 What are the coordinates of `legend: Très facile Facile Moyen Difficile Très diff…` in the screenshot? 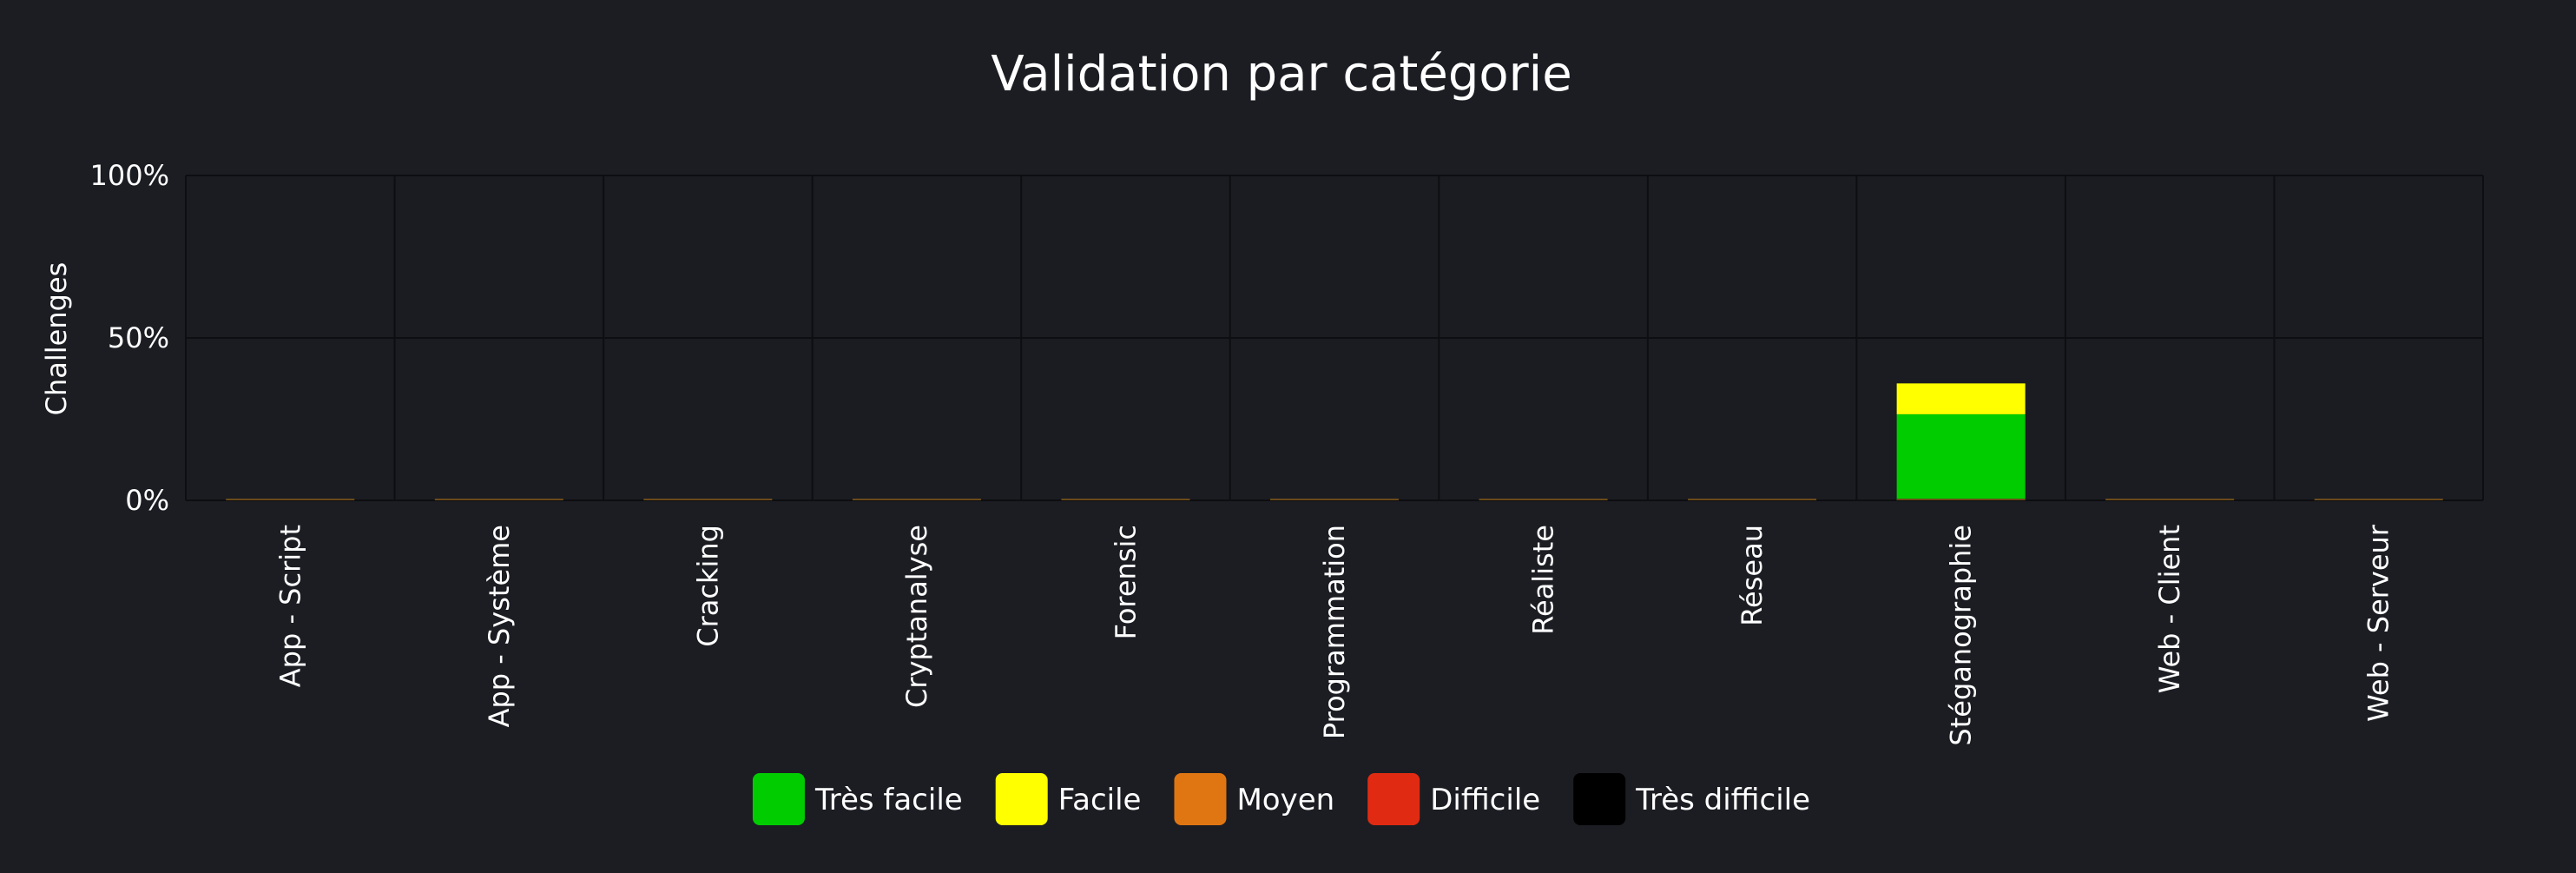 It's located at (1281, 799).